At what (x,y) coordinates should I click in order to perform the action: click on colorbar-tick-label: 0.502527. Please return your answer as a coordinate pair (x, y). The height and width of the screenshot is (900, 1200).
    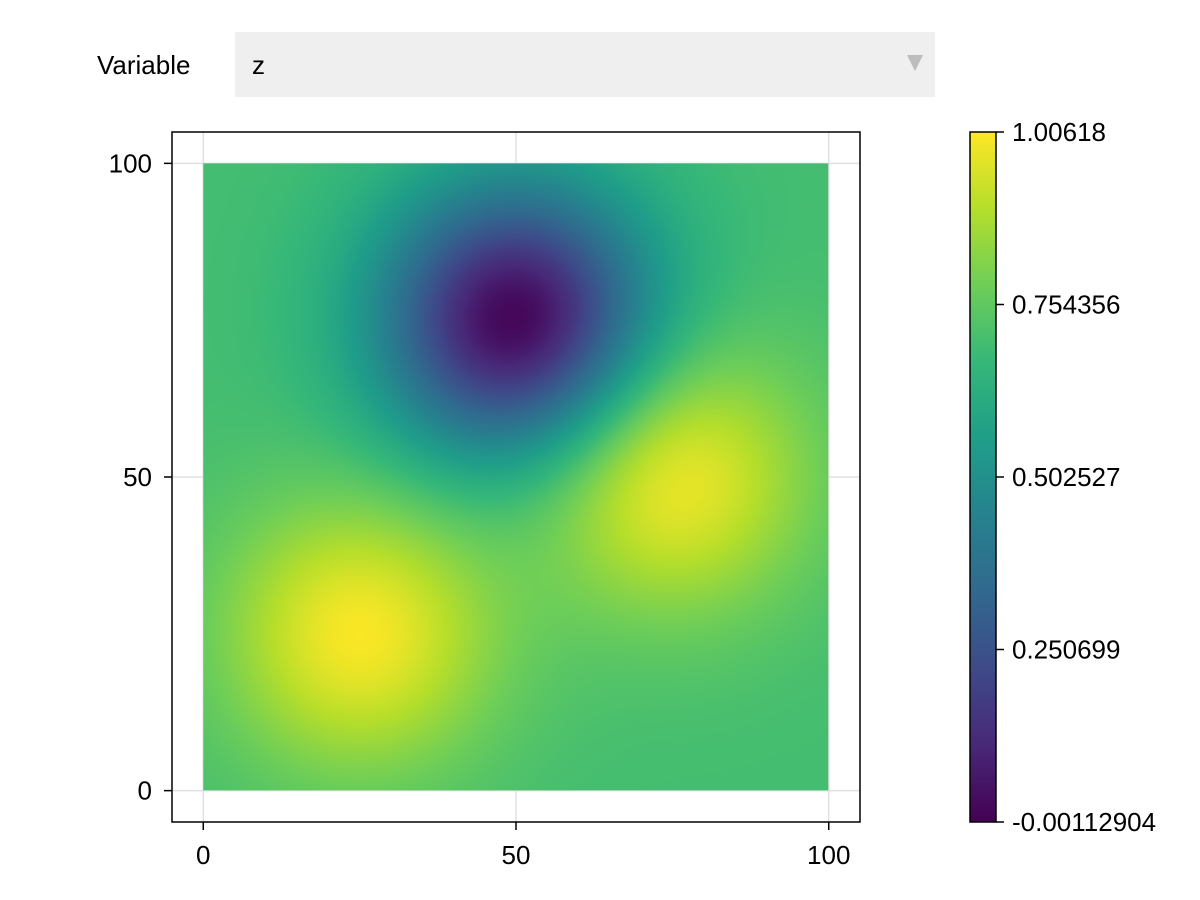
    Looking at the image, I should click on (1066, 477).